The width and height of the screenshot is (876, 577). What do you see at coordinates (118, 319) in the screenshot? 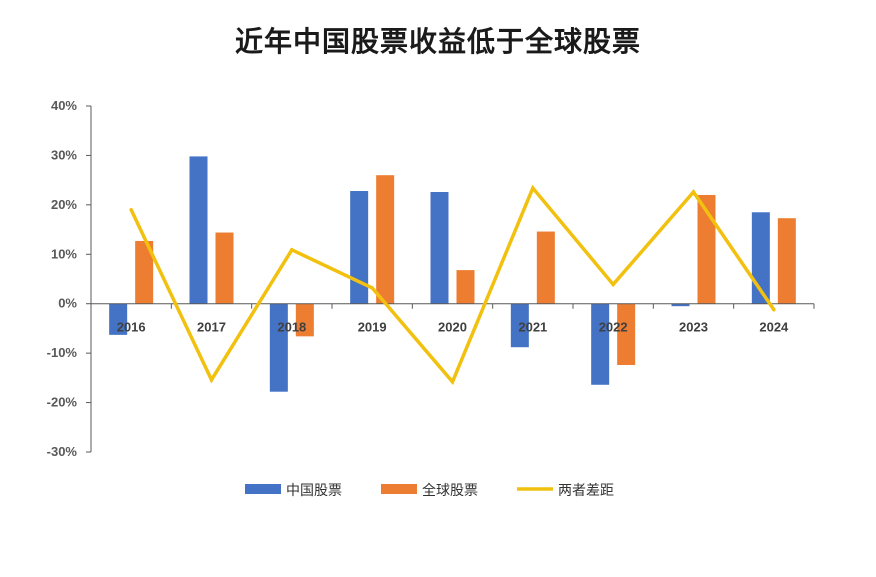
I see `china-bar-2016` at bounding box center [118, 319].